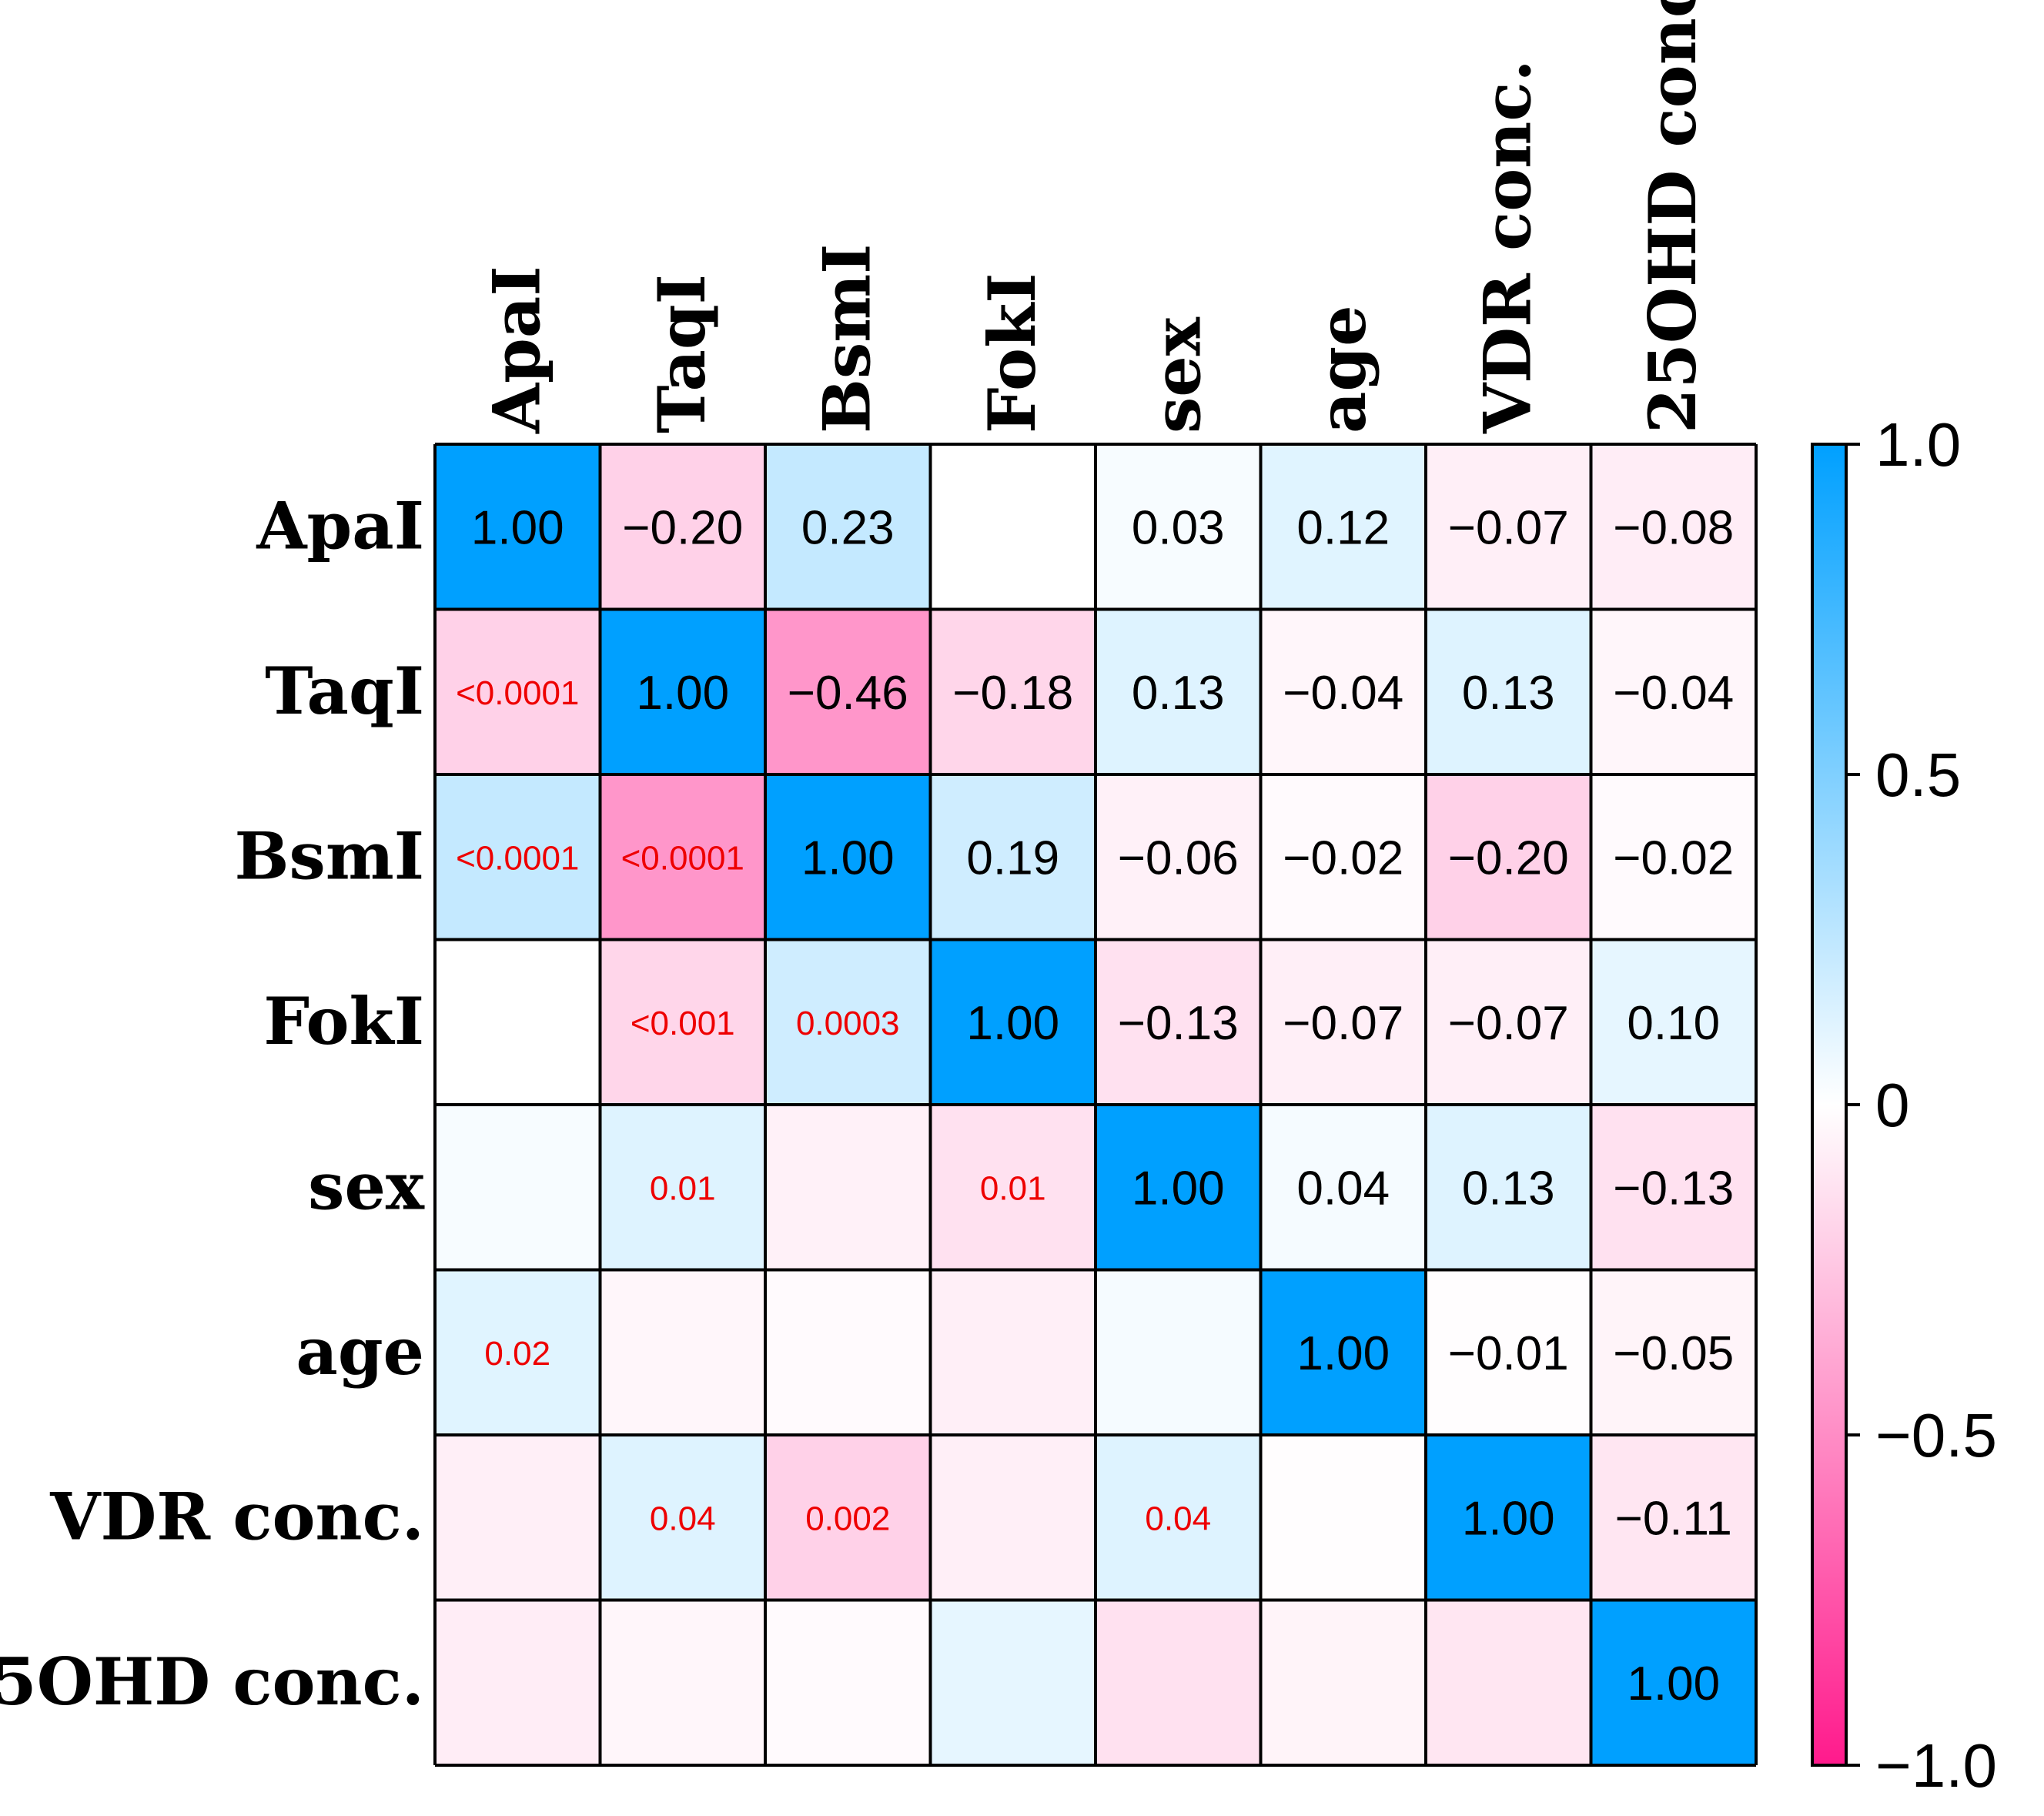  What do you see at coordinates (683, 1188) in the screenshot?
I see `cell-p-value-4-1: 0.01` at bounding box center [683, 1188].